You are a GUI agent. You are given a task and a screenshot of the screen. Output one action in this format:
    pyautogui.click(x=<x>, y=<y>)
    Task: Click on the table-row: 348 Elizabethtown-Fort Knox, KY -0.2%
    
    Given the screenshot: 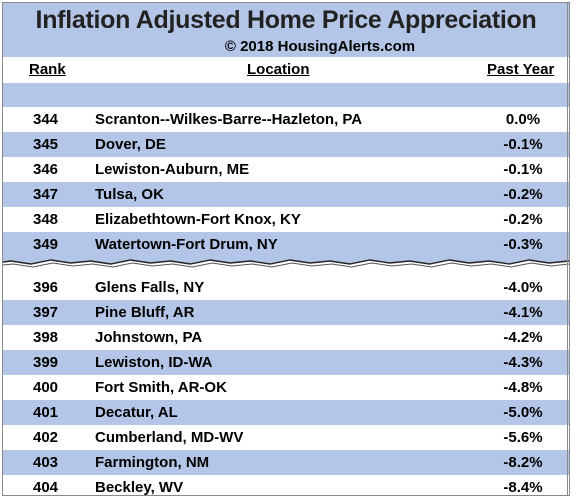 What is the action you would take?
    pyautogui.click(x=286, y=219)
    